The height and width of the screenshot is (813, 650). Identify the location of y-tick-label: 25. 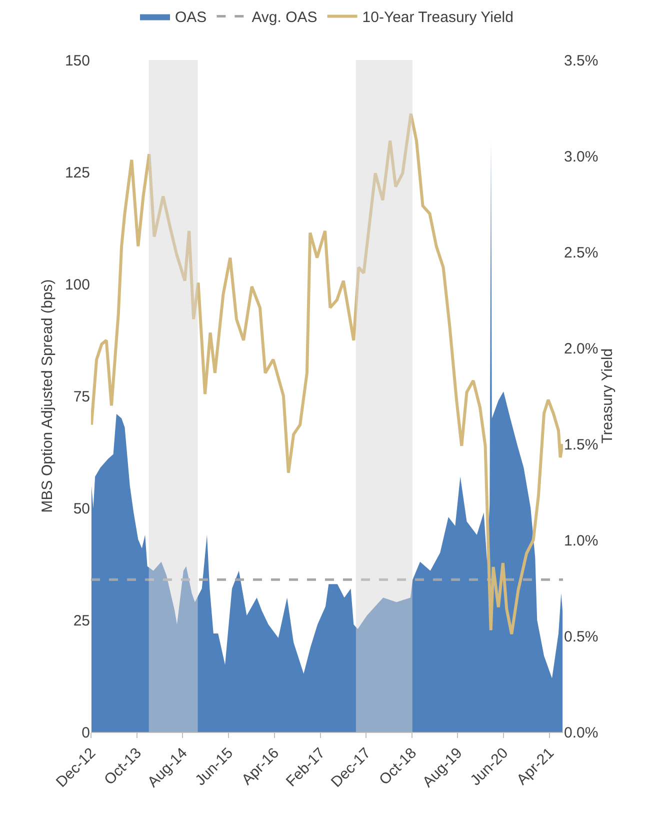
(81, 621).